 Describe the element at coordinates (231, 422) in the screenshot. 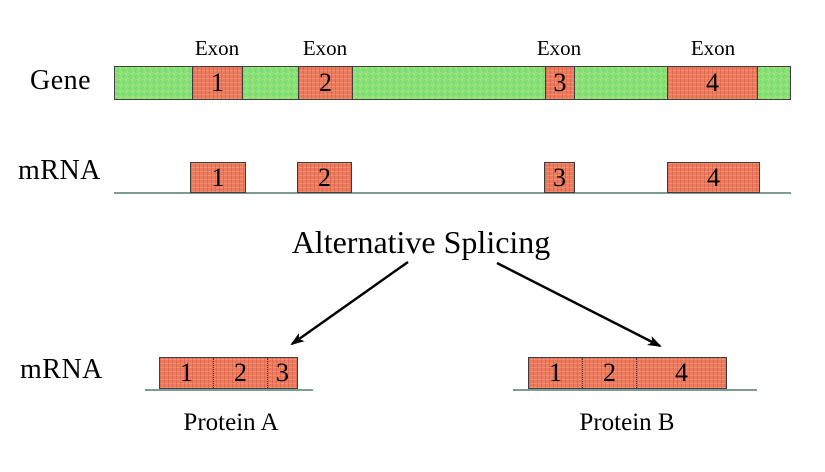

I see `protein-a-caption: Protein A` at that location.